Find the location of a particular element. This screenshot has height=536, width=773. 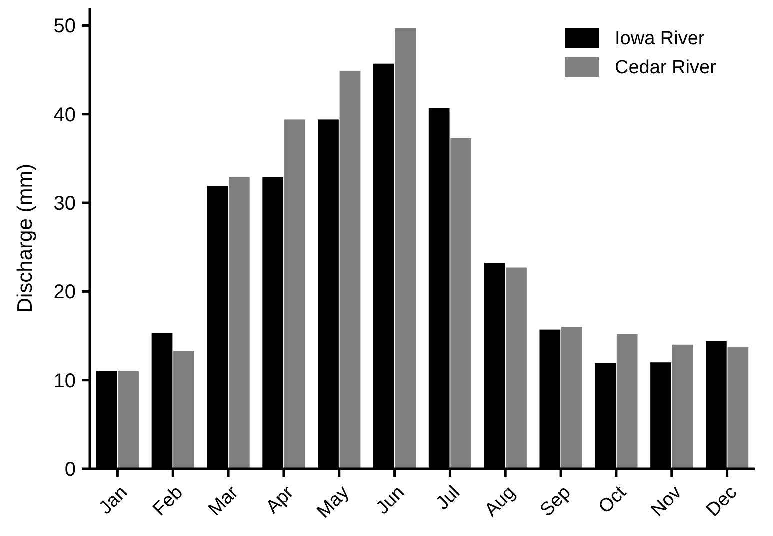

x-tick-label: Jun is located at coordinates (391, 500).